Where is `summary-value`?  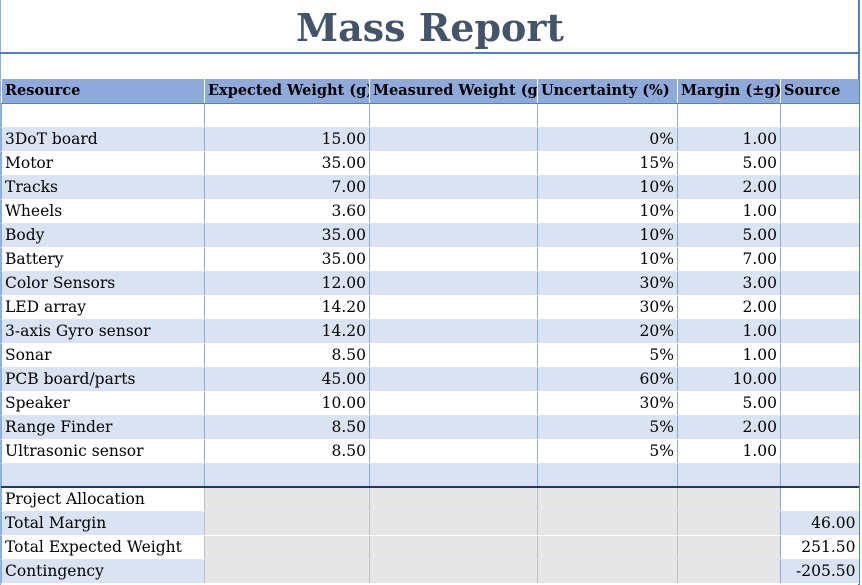 summary-value is located at coordinates (819, 499).